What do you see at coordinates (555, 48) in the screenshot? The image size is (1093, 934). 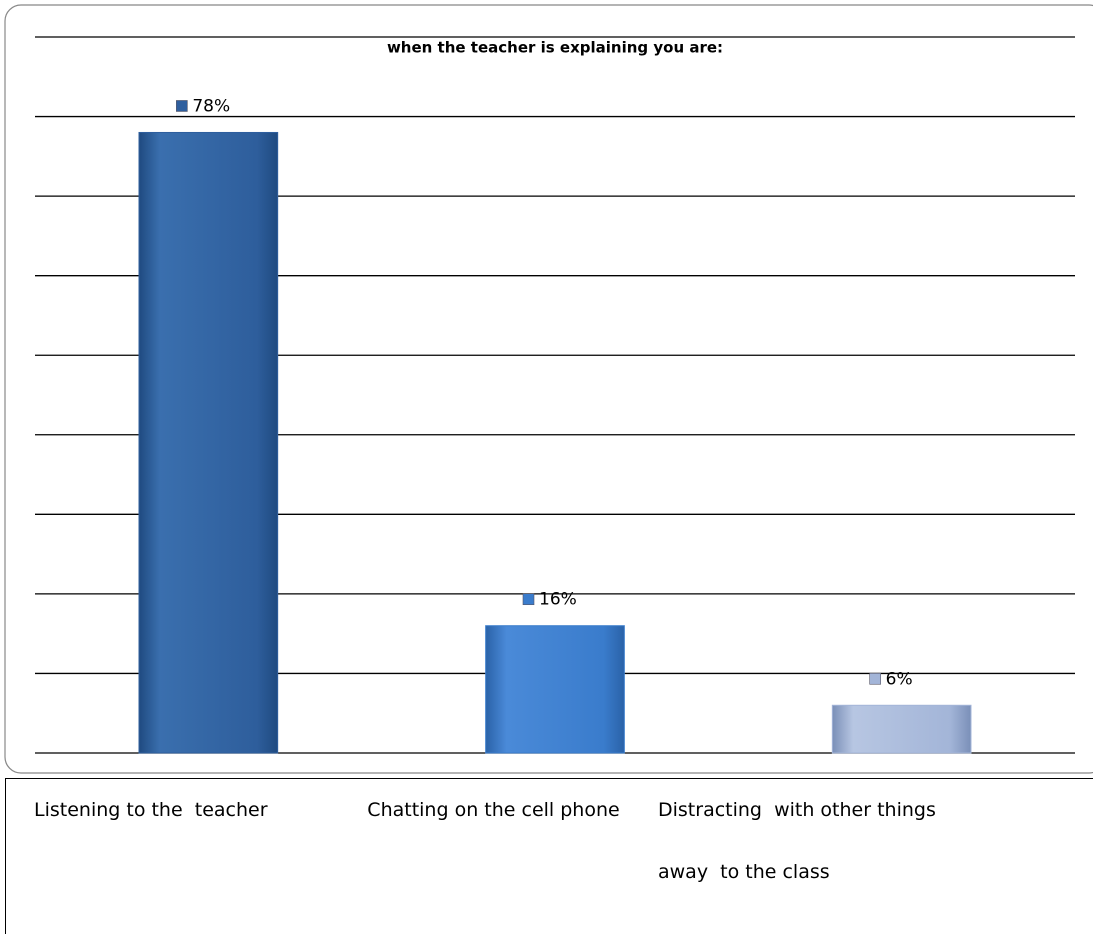 I see `chart-title: when the teacher is explaining you are:` at bounding box center [555, 48].